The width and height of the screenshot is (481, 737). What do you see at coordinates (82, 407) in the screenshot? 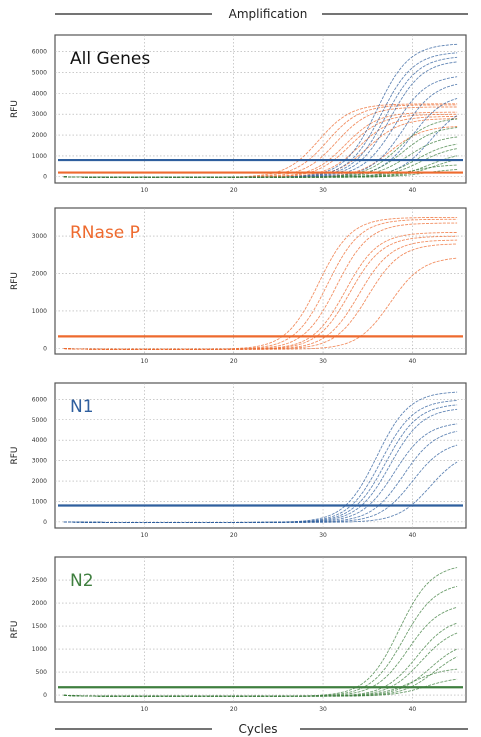
I see `panel-title: N1` at bounding box center [82, 407].